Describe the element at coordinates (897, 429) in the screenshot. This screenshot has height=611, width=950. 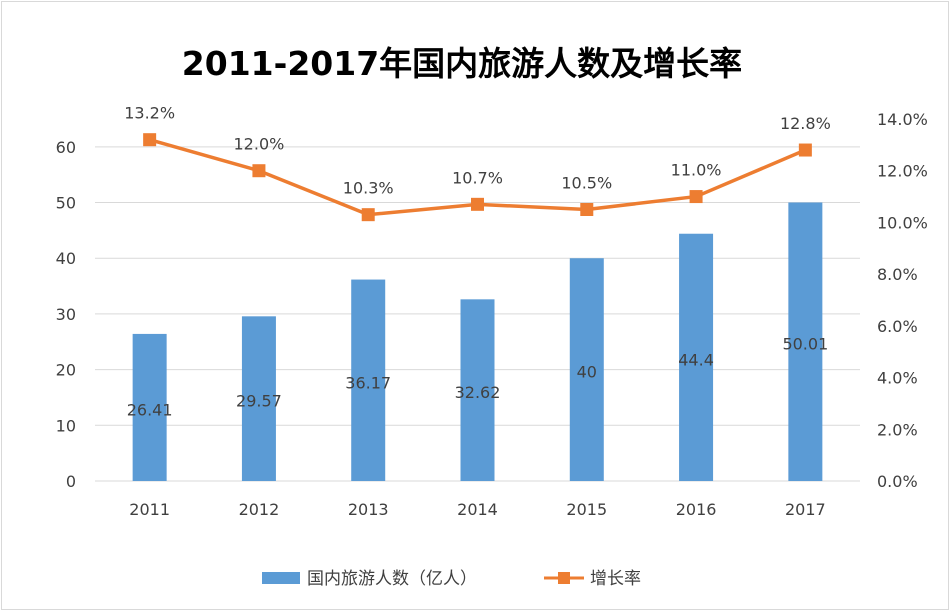
I see `right-axis-tick-label: 2.0%` at that location.